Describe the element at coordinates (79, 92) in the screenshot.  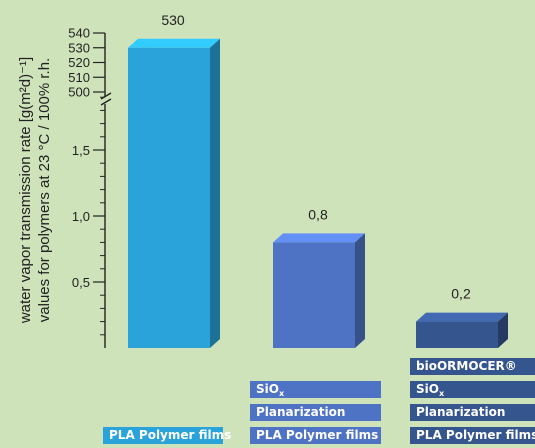
I see `y-tick-label-upper: 500` at that location.